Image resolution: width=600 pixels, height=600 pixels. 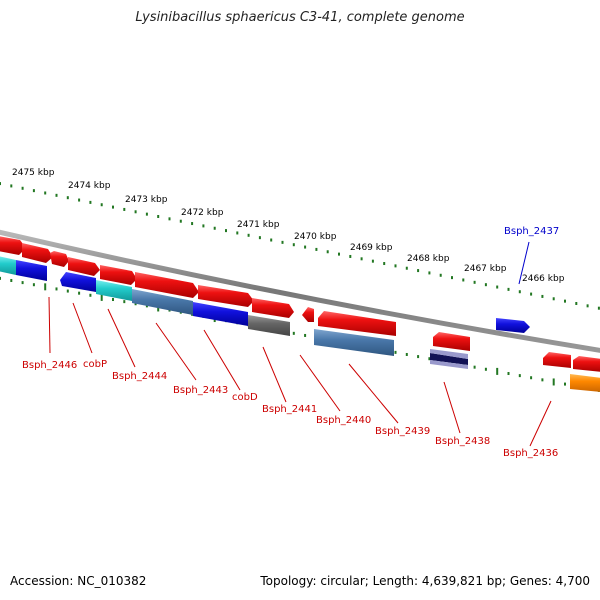 What do you see at coordinates (139, 376) in the screenshot?
I see `gene-label-bsph-2444: Bsph_2444` at bounding box center [139, 376].